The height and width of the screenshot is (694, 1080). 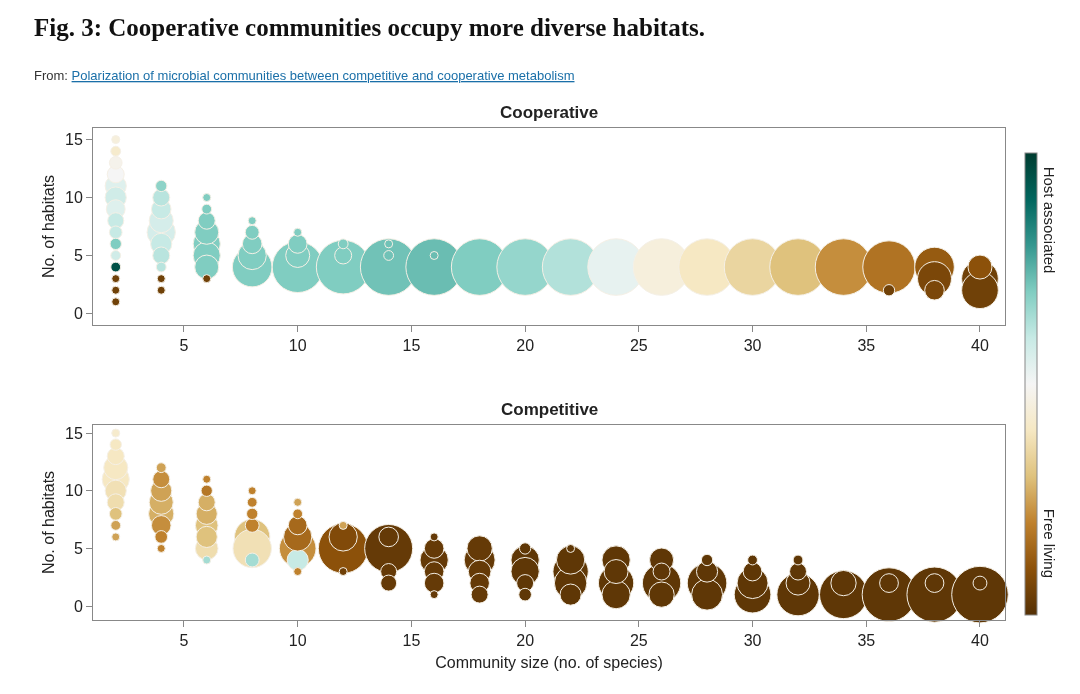 What do you see at coordinates (323, 75) in the screenshot?
I see `text: Polarization of microbial communities between competitive and cooperative metabolism` at bounding box center [323, 75].